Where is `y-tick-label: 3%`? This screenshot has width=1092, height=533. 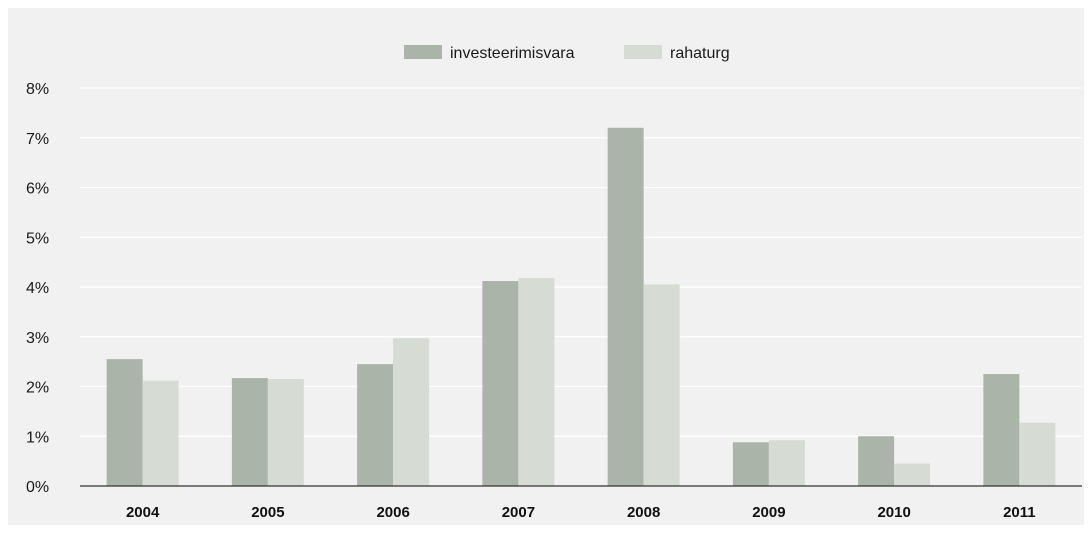 y-tick-label: 3% is located at coordinates (37, 338).